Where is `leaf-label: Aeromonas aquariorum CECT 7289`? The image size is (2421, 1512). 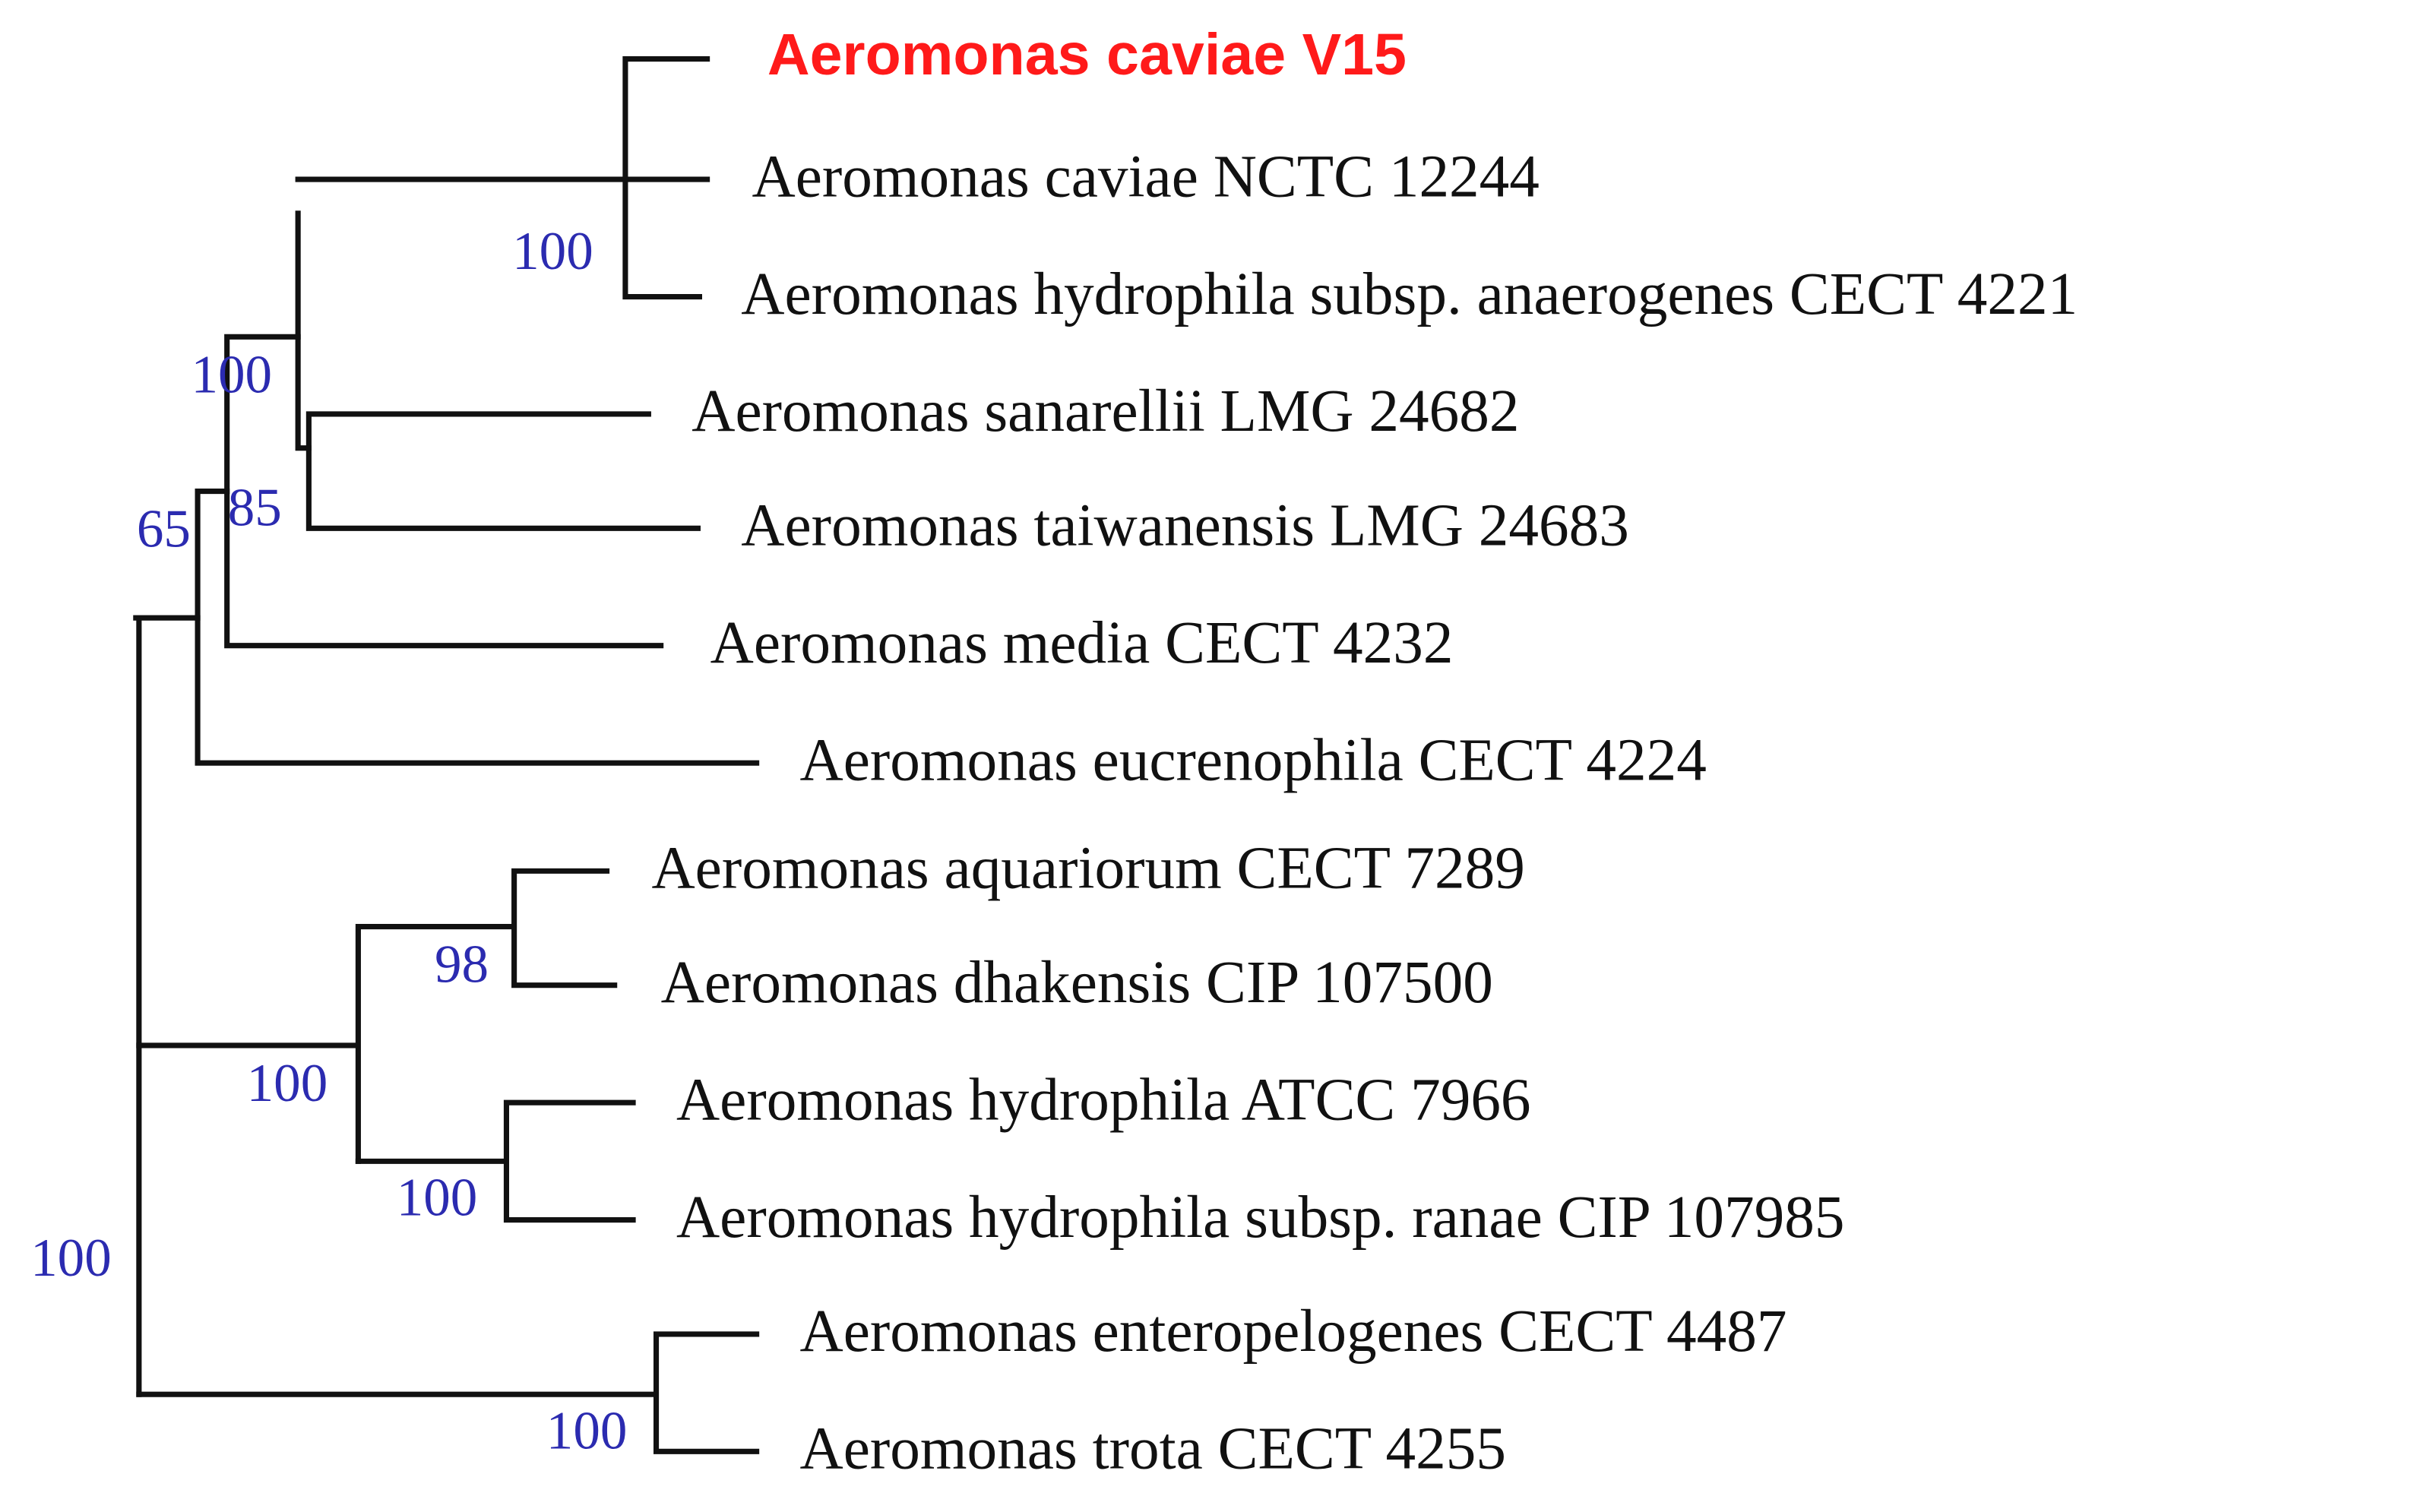 leaf-label: Aeromonas aquariorum CECT 7289 is located at coordinates (1087, 868).